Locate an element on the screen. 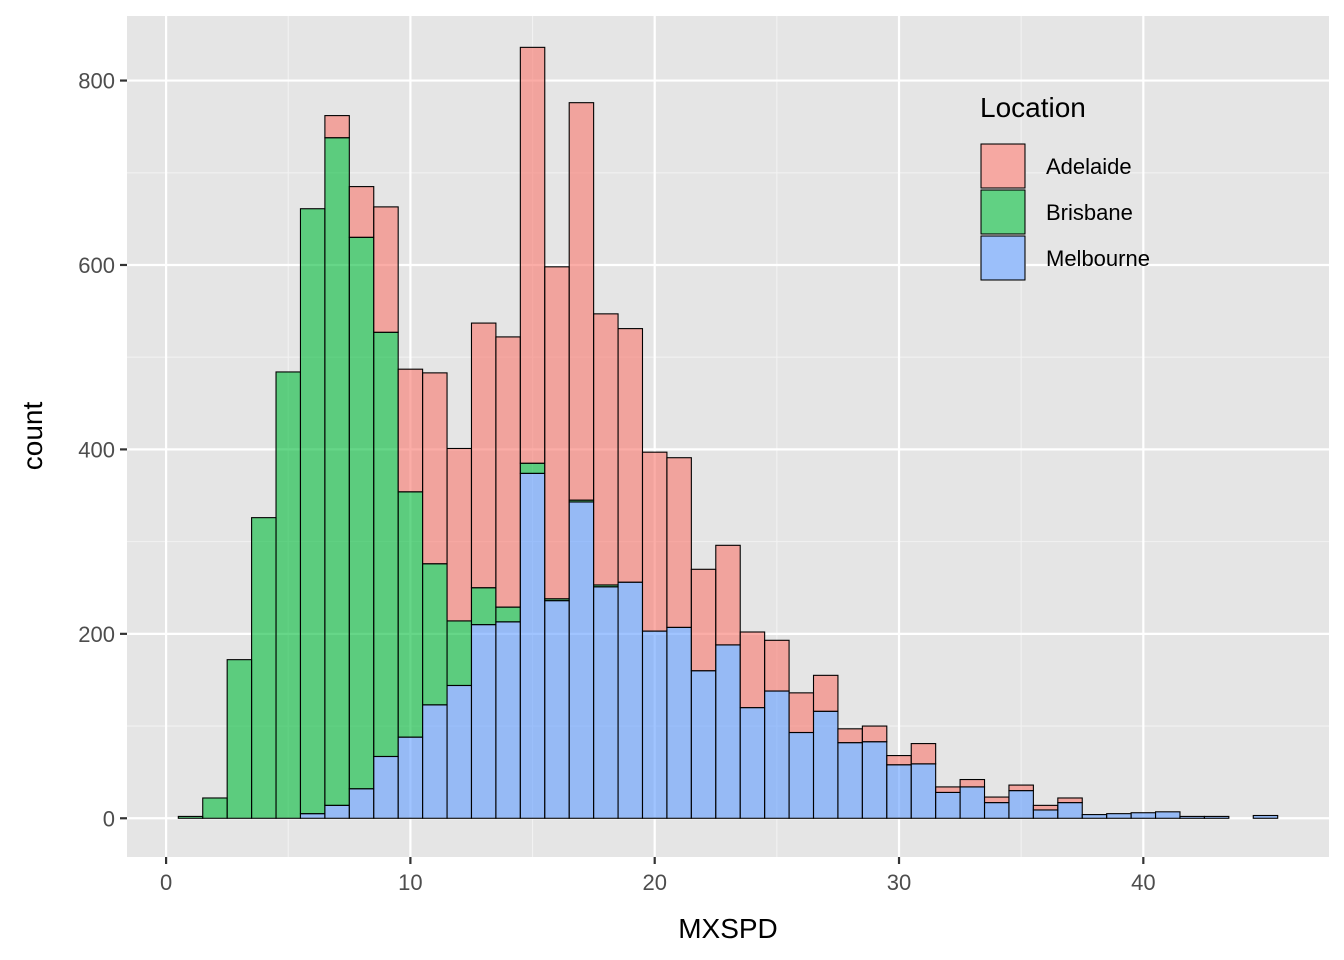  legend-swatch-brisbane is located at coordinates (1003, 212).